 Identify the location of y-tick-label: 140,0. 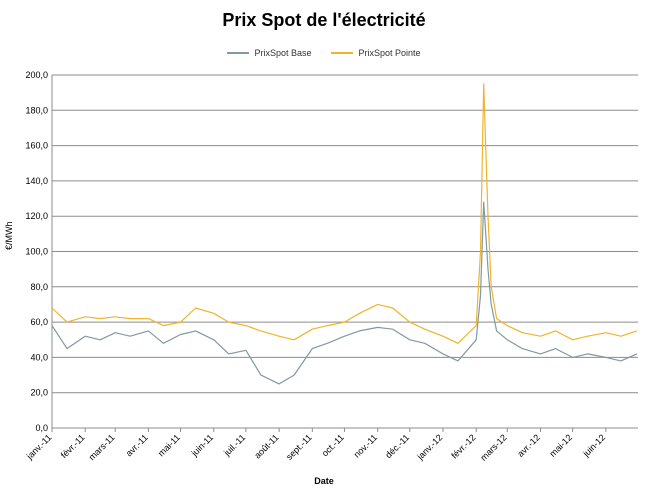
(36, 181).